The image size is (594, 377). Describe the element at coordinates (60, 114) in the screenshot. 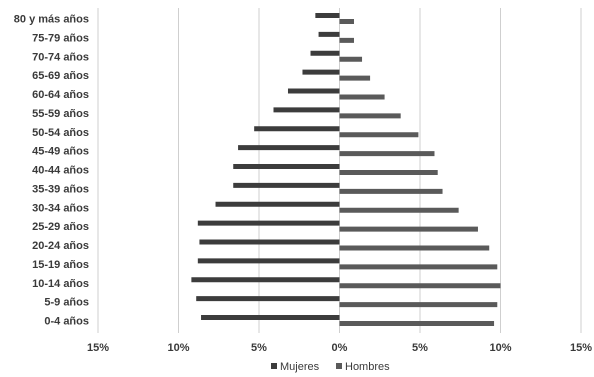

I see `y-category-label: 55-59 años` at that location.